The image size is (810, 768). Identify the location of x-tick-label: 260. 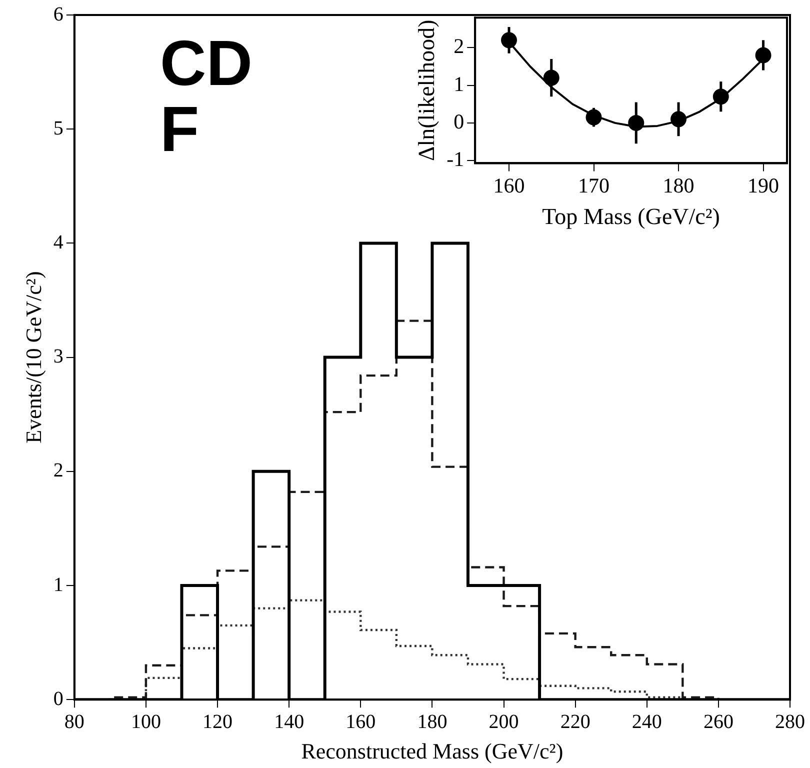
(718, 721).